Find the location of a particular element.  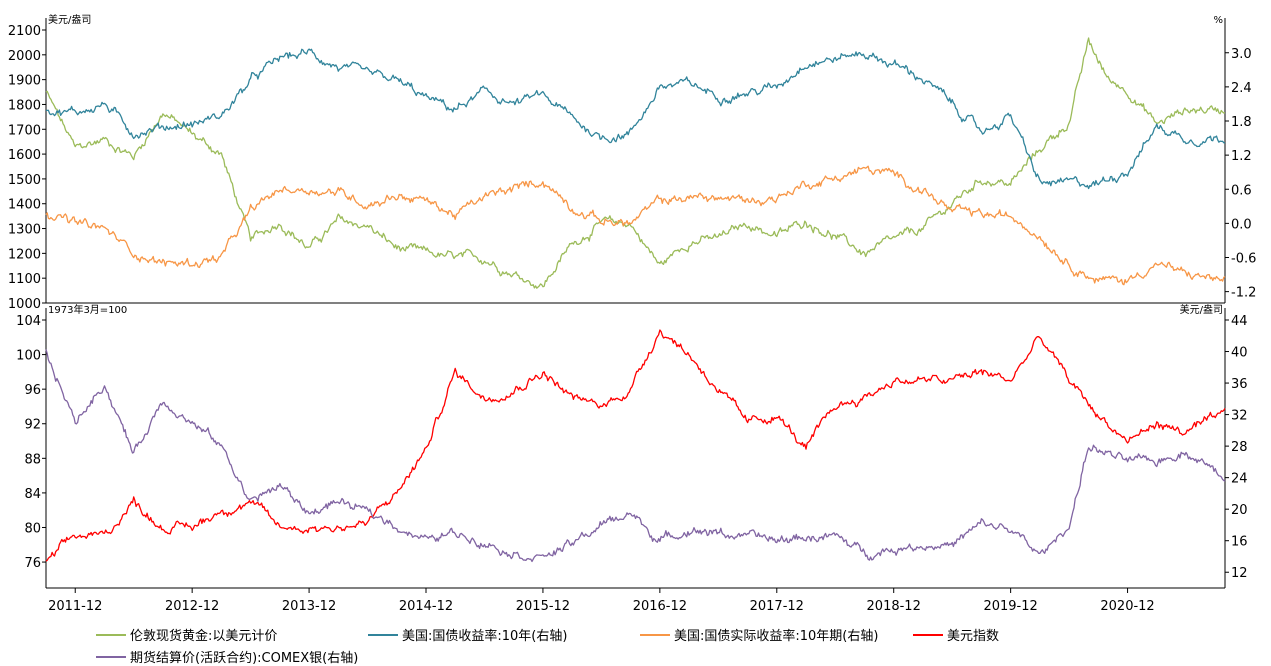

bottom-panel-right-tick-label: 12 is located at coordinates (1239, 573).